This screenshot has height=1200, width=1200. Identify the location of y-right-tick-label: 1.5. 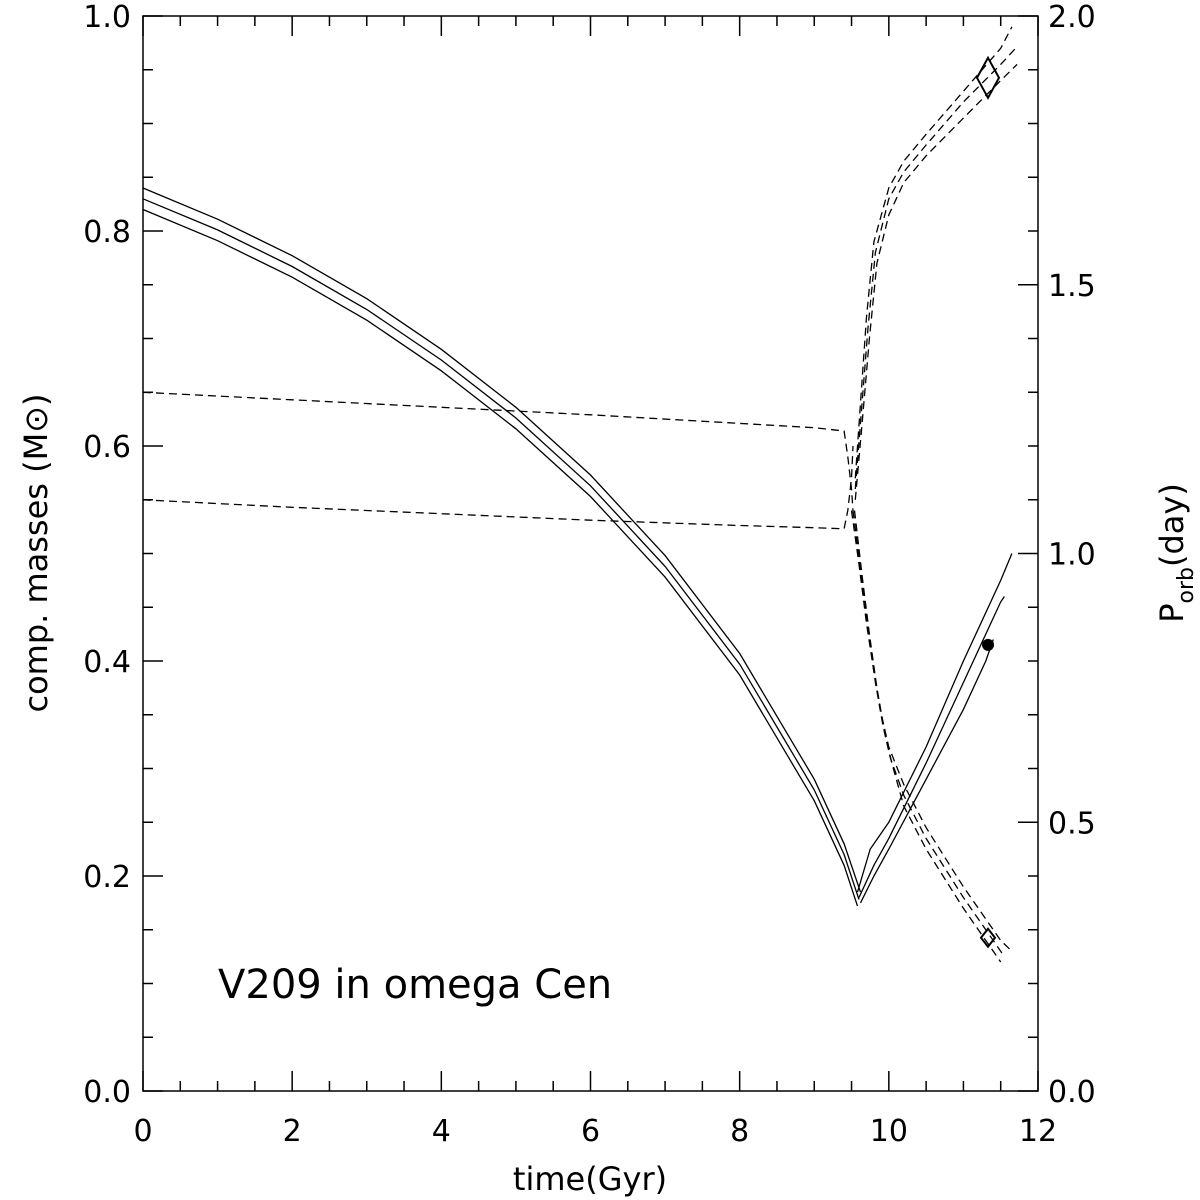
(1072, 286).